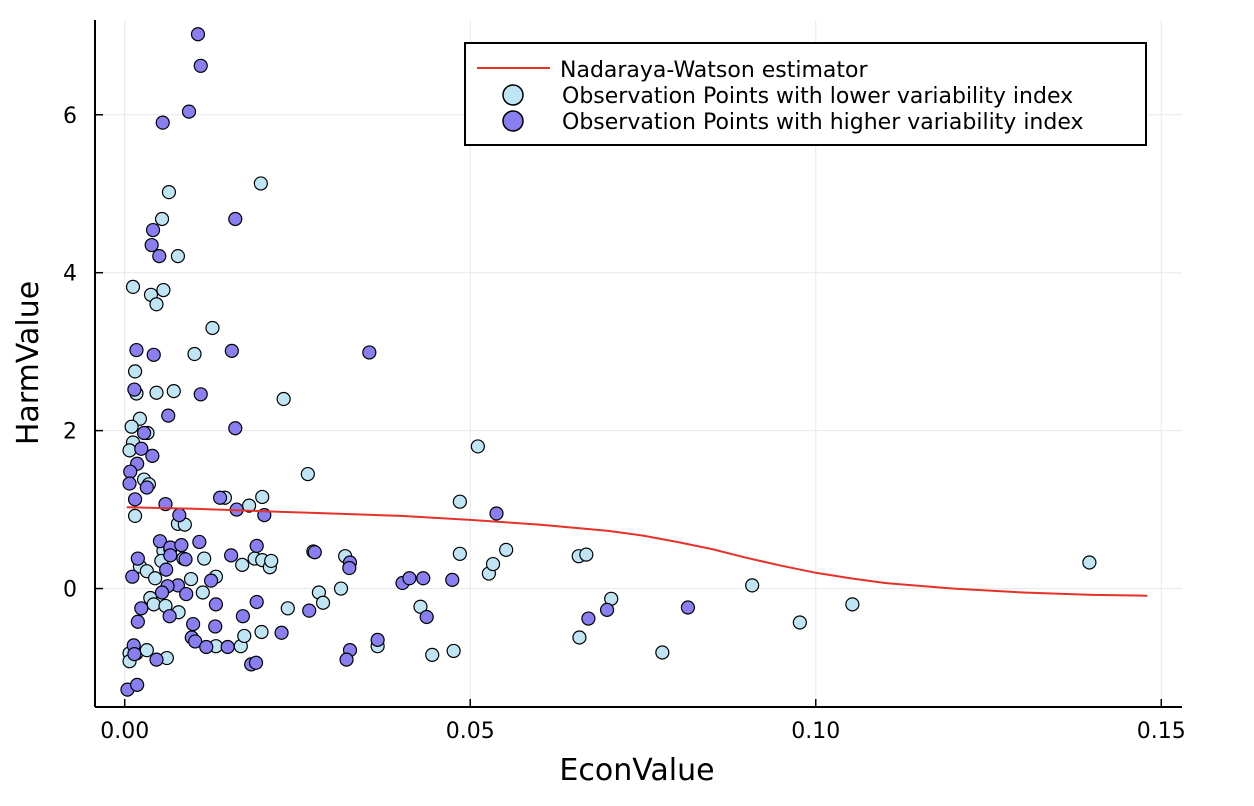 Image resolution: width=1254 pixels, height=806 pixels. I want to click on x-tick-label: 0.00, so click(124, 731).